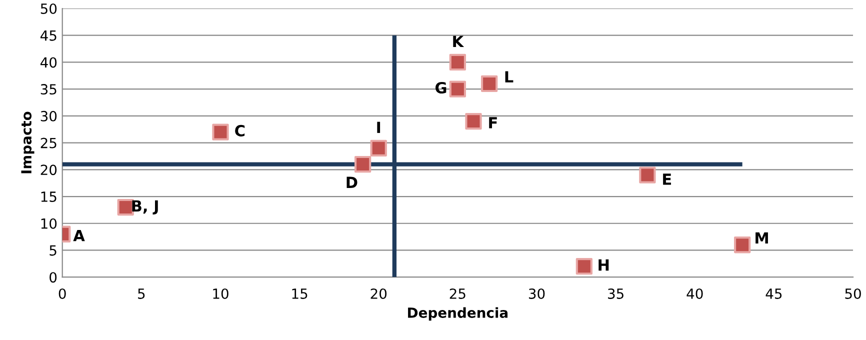 The width and height of the screenshot is (866, 340). Describe the element at coordinates (300, 293) in the screenshot. I see `x-tick-label: 15` at that location.